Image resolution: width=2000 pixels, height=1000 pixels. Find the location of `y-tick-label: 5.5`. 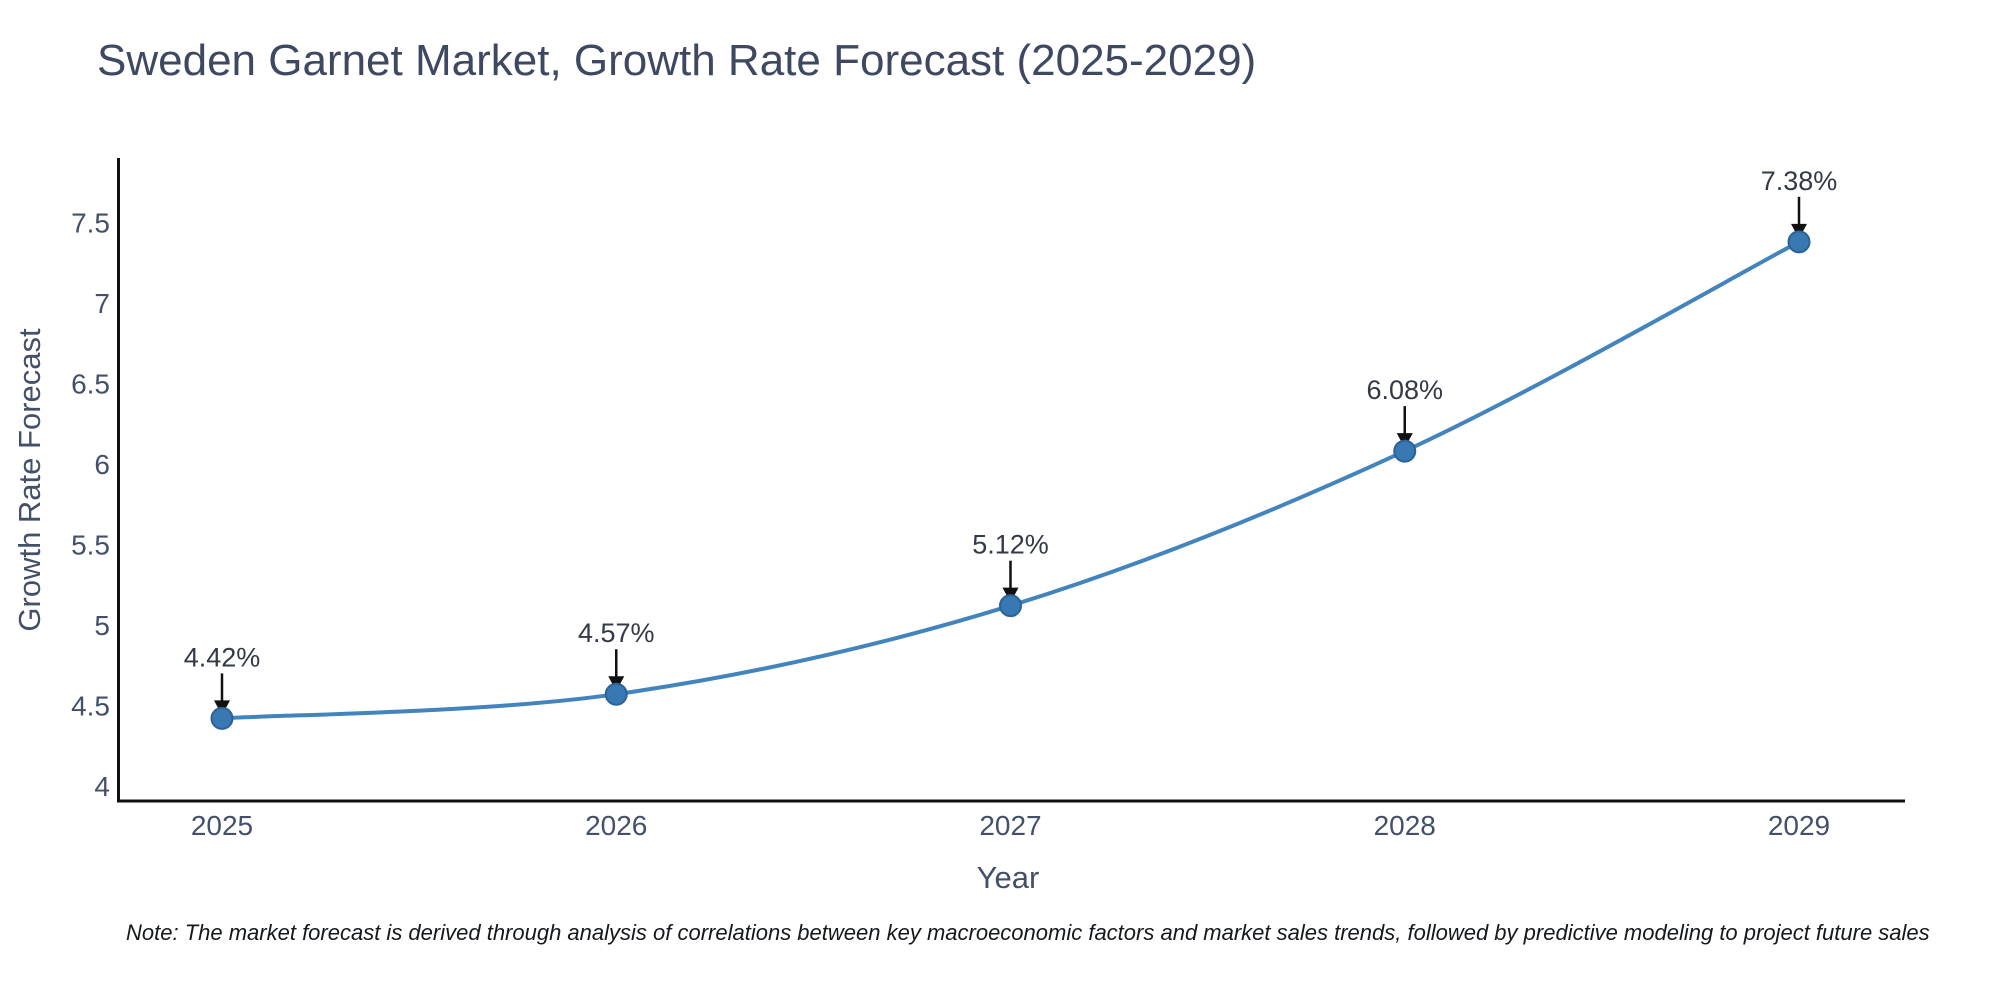

y-tick-label: 5.5 is located at coordinates (90, 545).